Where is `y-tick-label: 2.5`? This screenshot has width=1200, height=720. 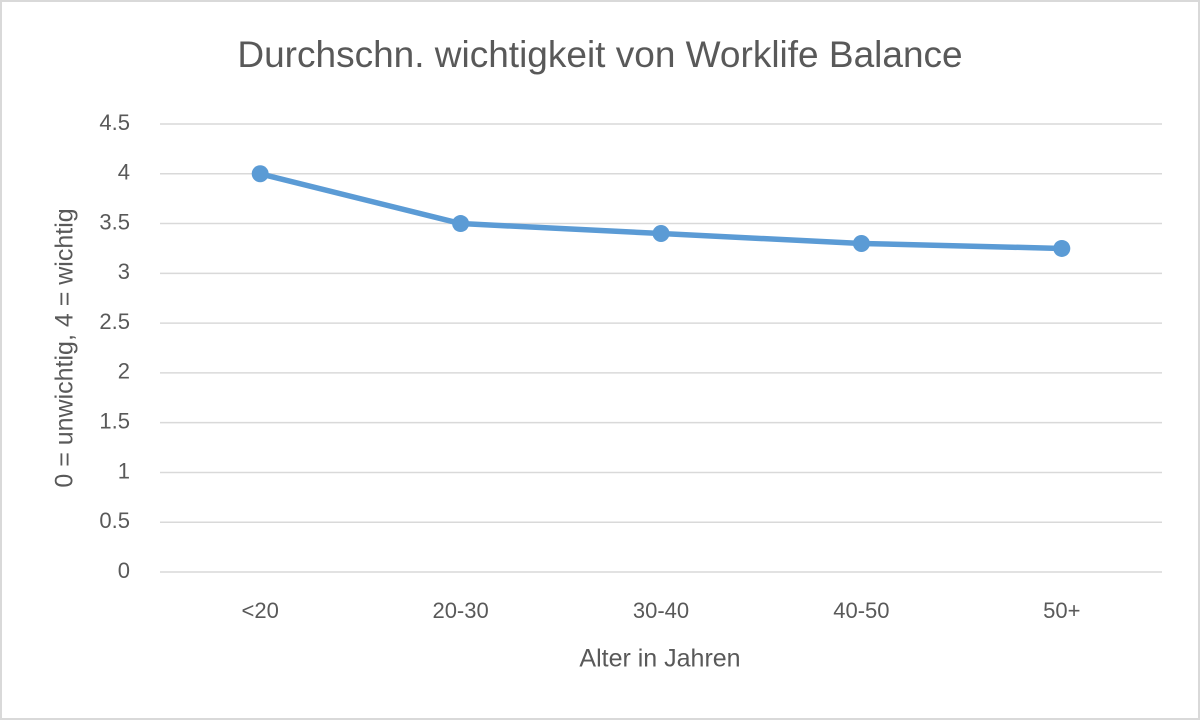 y-tick-label: 2.5 is located at coordinates (114, 321).